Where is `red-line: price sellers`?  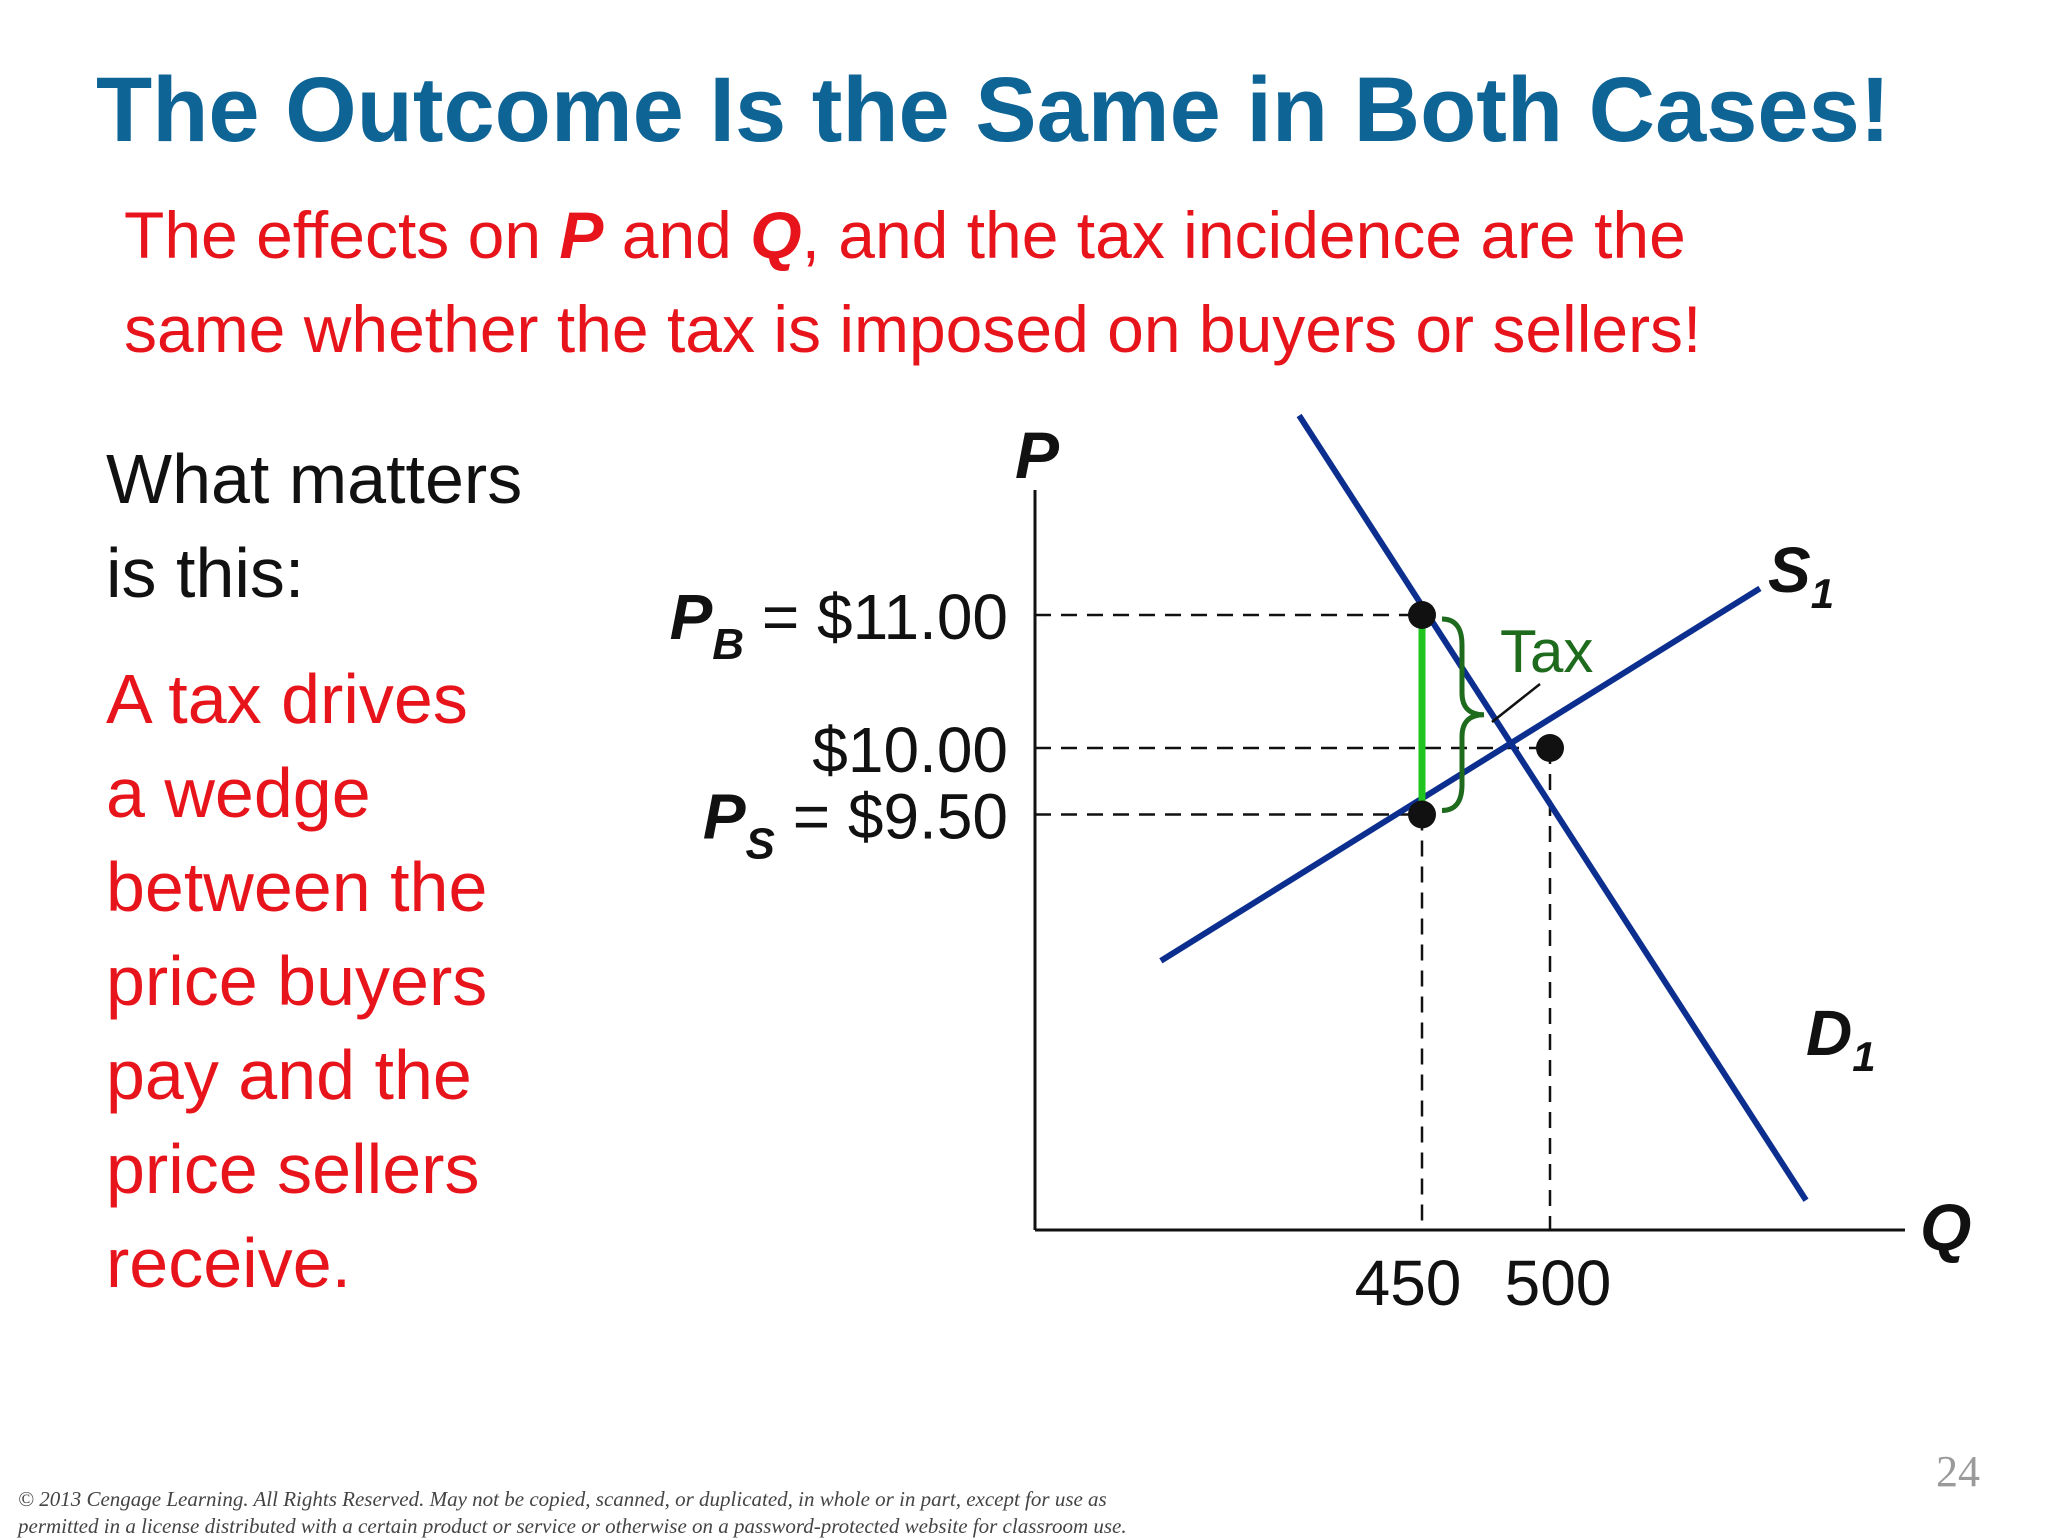
red-line: price sellers is located at coordinates (293, 1169).